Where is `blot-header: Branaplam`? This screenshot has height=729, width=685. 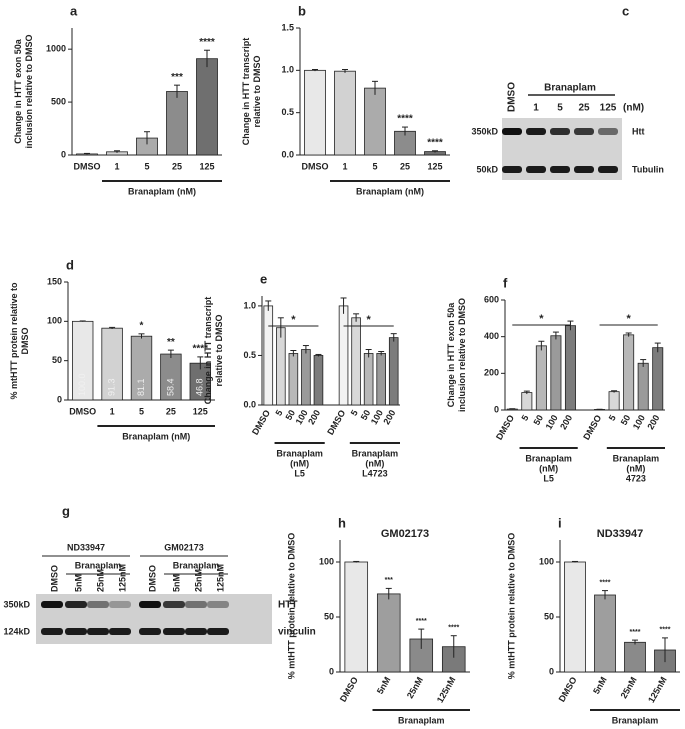 blot-header: Branaplam is located at coordinates (570, 88).